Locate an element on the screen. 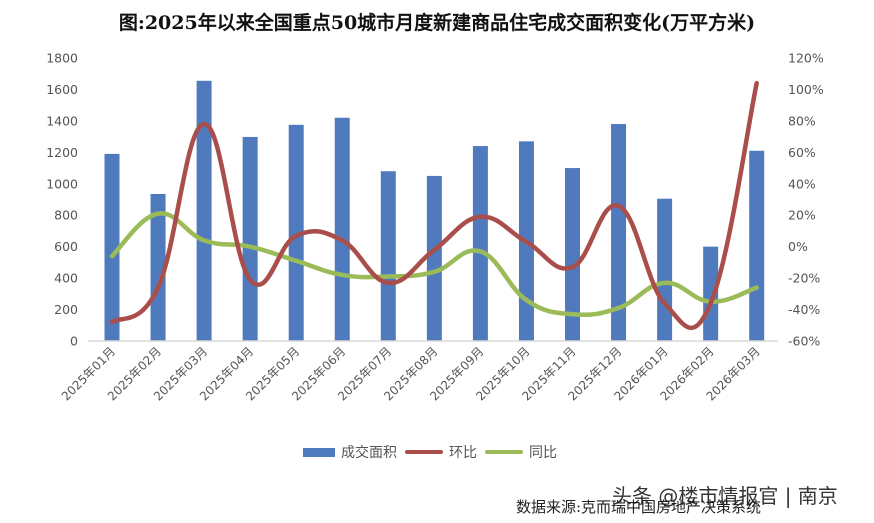 The image size is (874, 523). right-axis-tick: 40% is located at coordinates (802, 183).